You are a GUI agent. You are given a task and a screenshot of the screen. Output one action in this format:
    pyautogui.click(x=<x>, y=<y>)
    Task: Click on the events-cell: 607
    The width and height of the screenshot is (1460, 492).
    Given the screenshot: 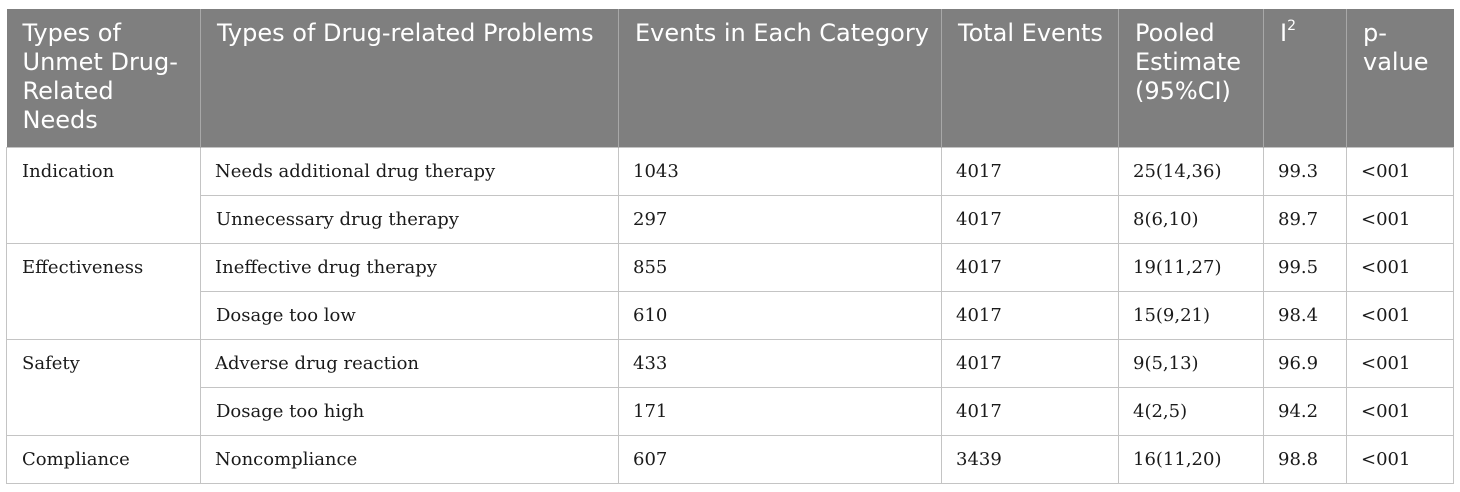 What is the action you would take?
    pyautogui.click(x=780, y=459)
    